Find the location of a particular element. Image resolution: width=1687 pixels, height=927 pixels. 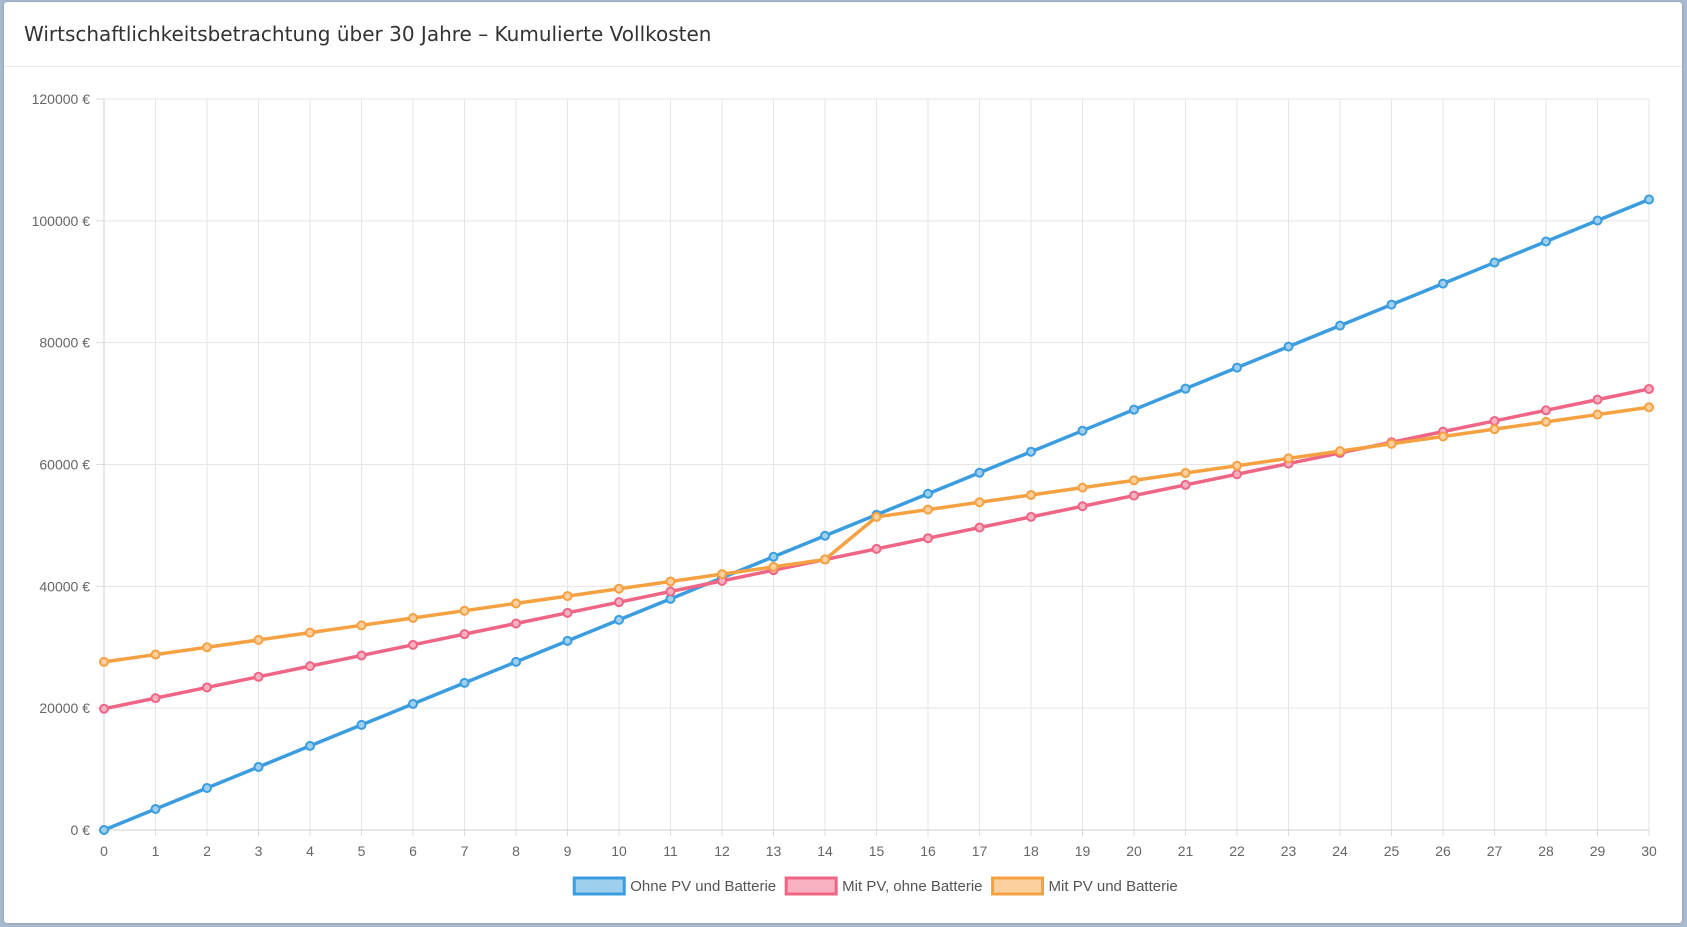

x-tick-label: 12 is located at coordinates (722, 851).